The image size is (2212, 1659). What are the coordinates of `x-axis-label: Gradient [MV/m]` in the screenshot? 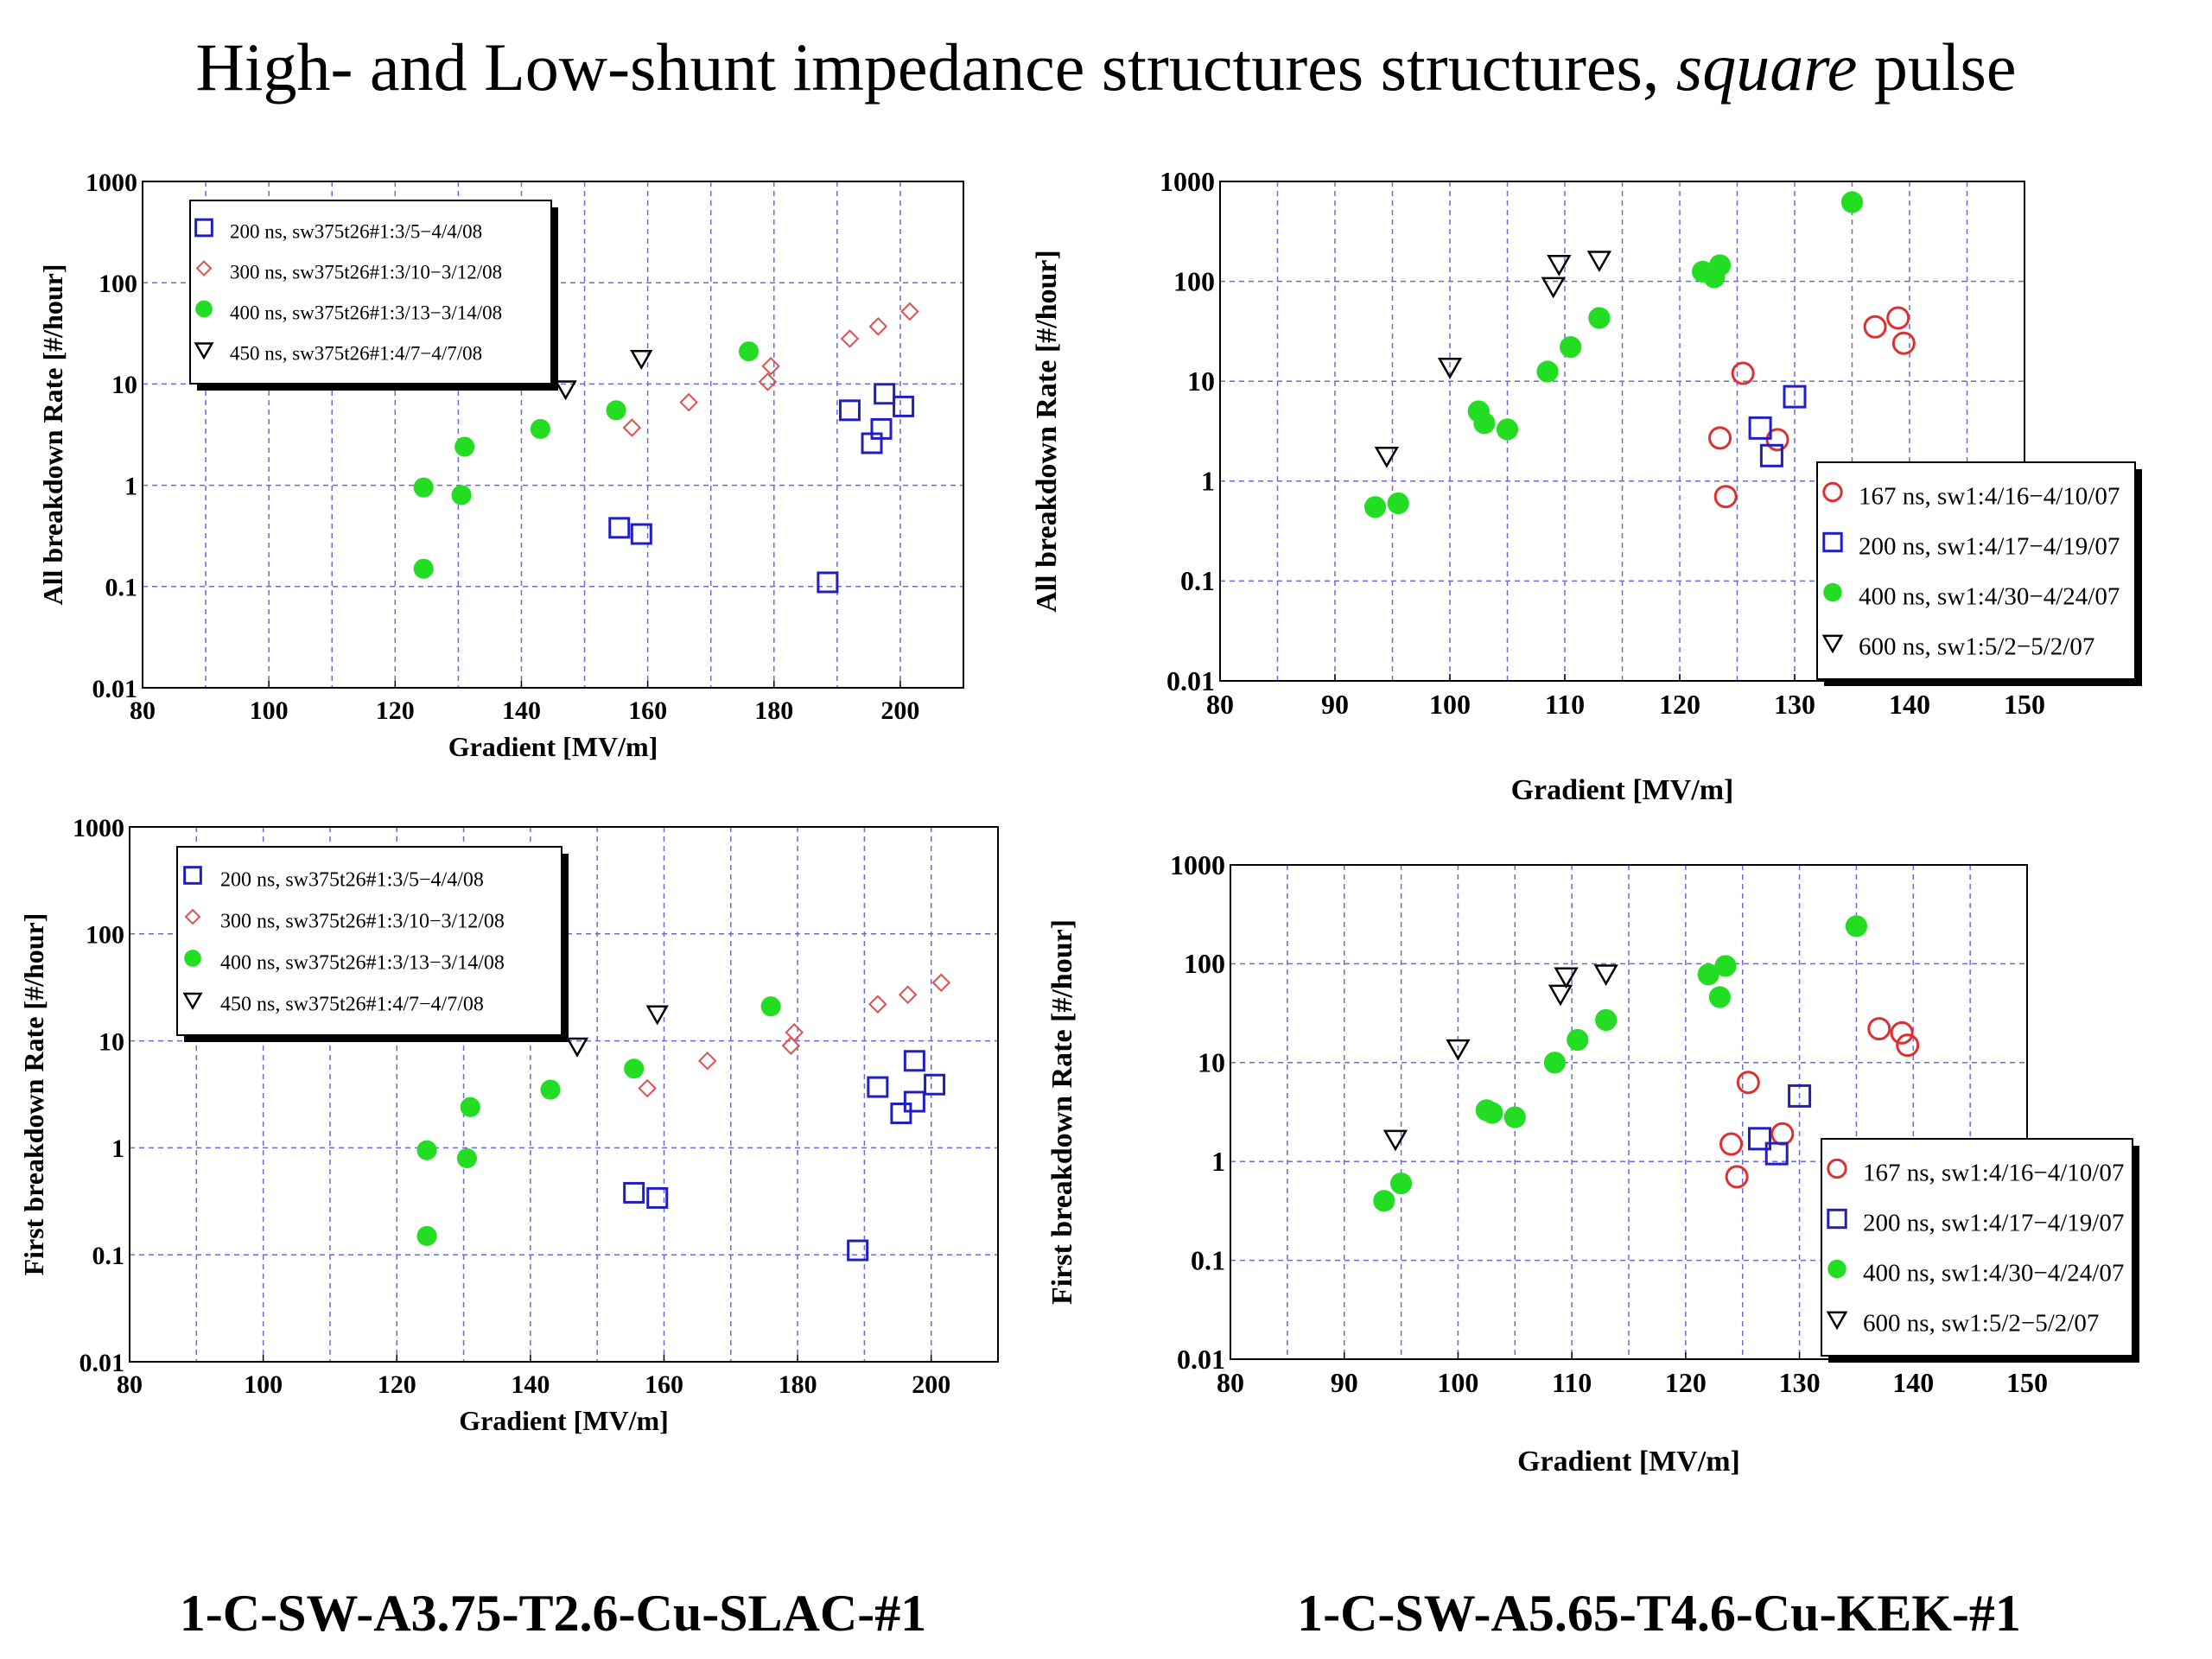 It's located at (553, 746).